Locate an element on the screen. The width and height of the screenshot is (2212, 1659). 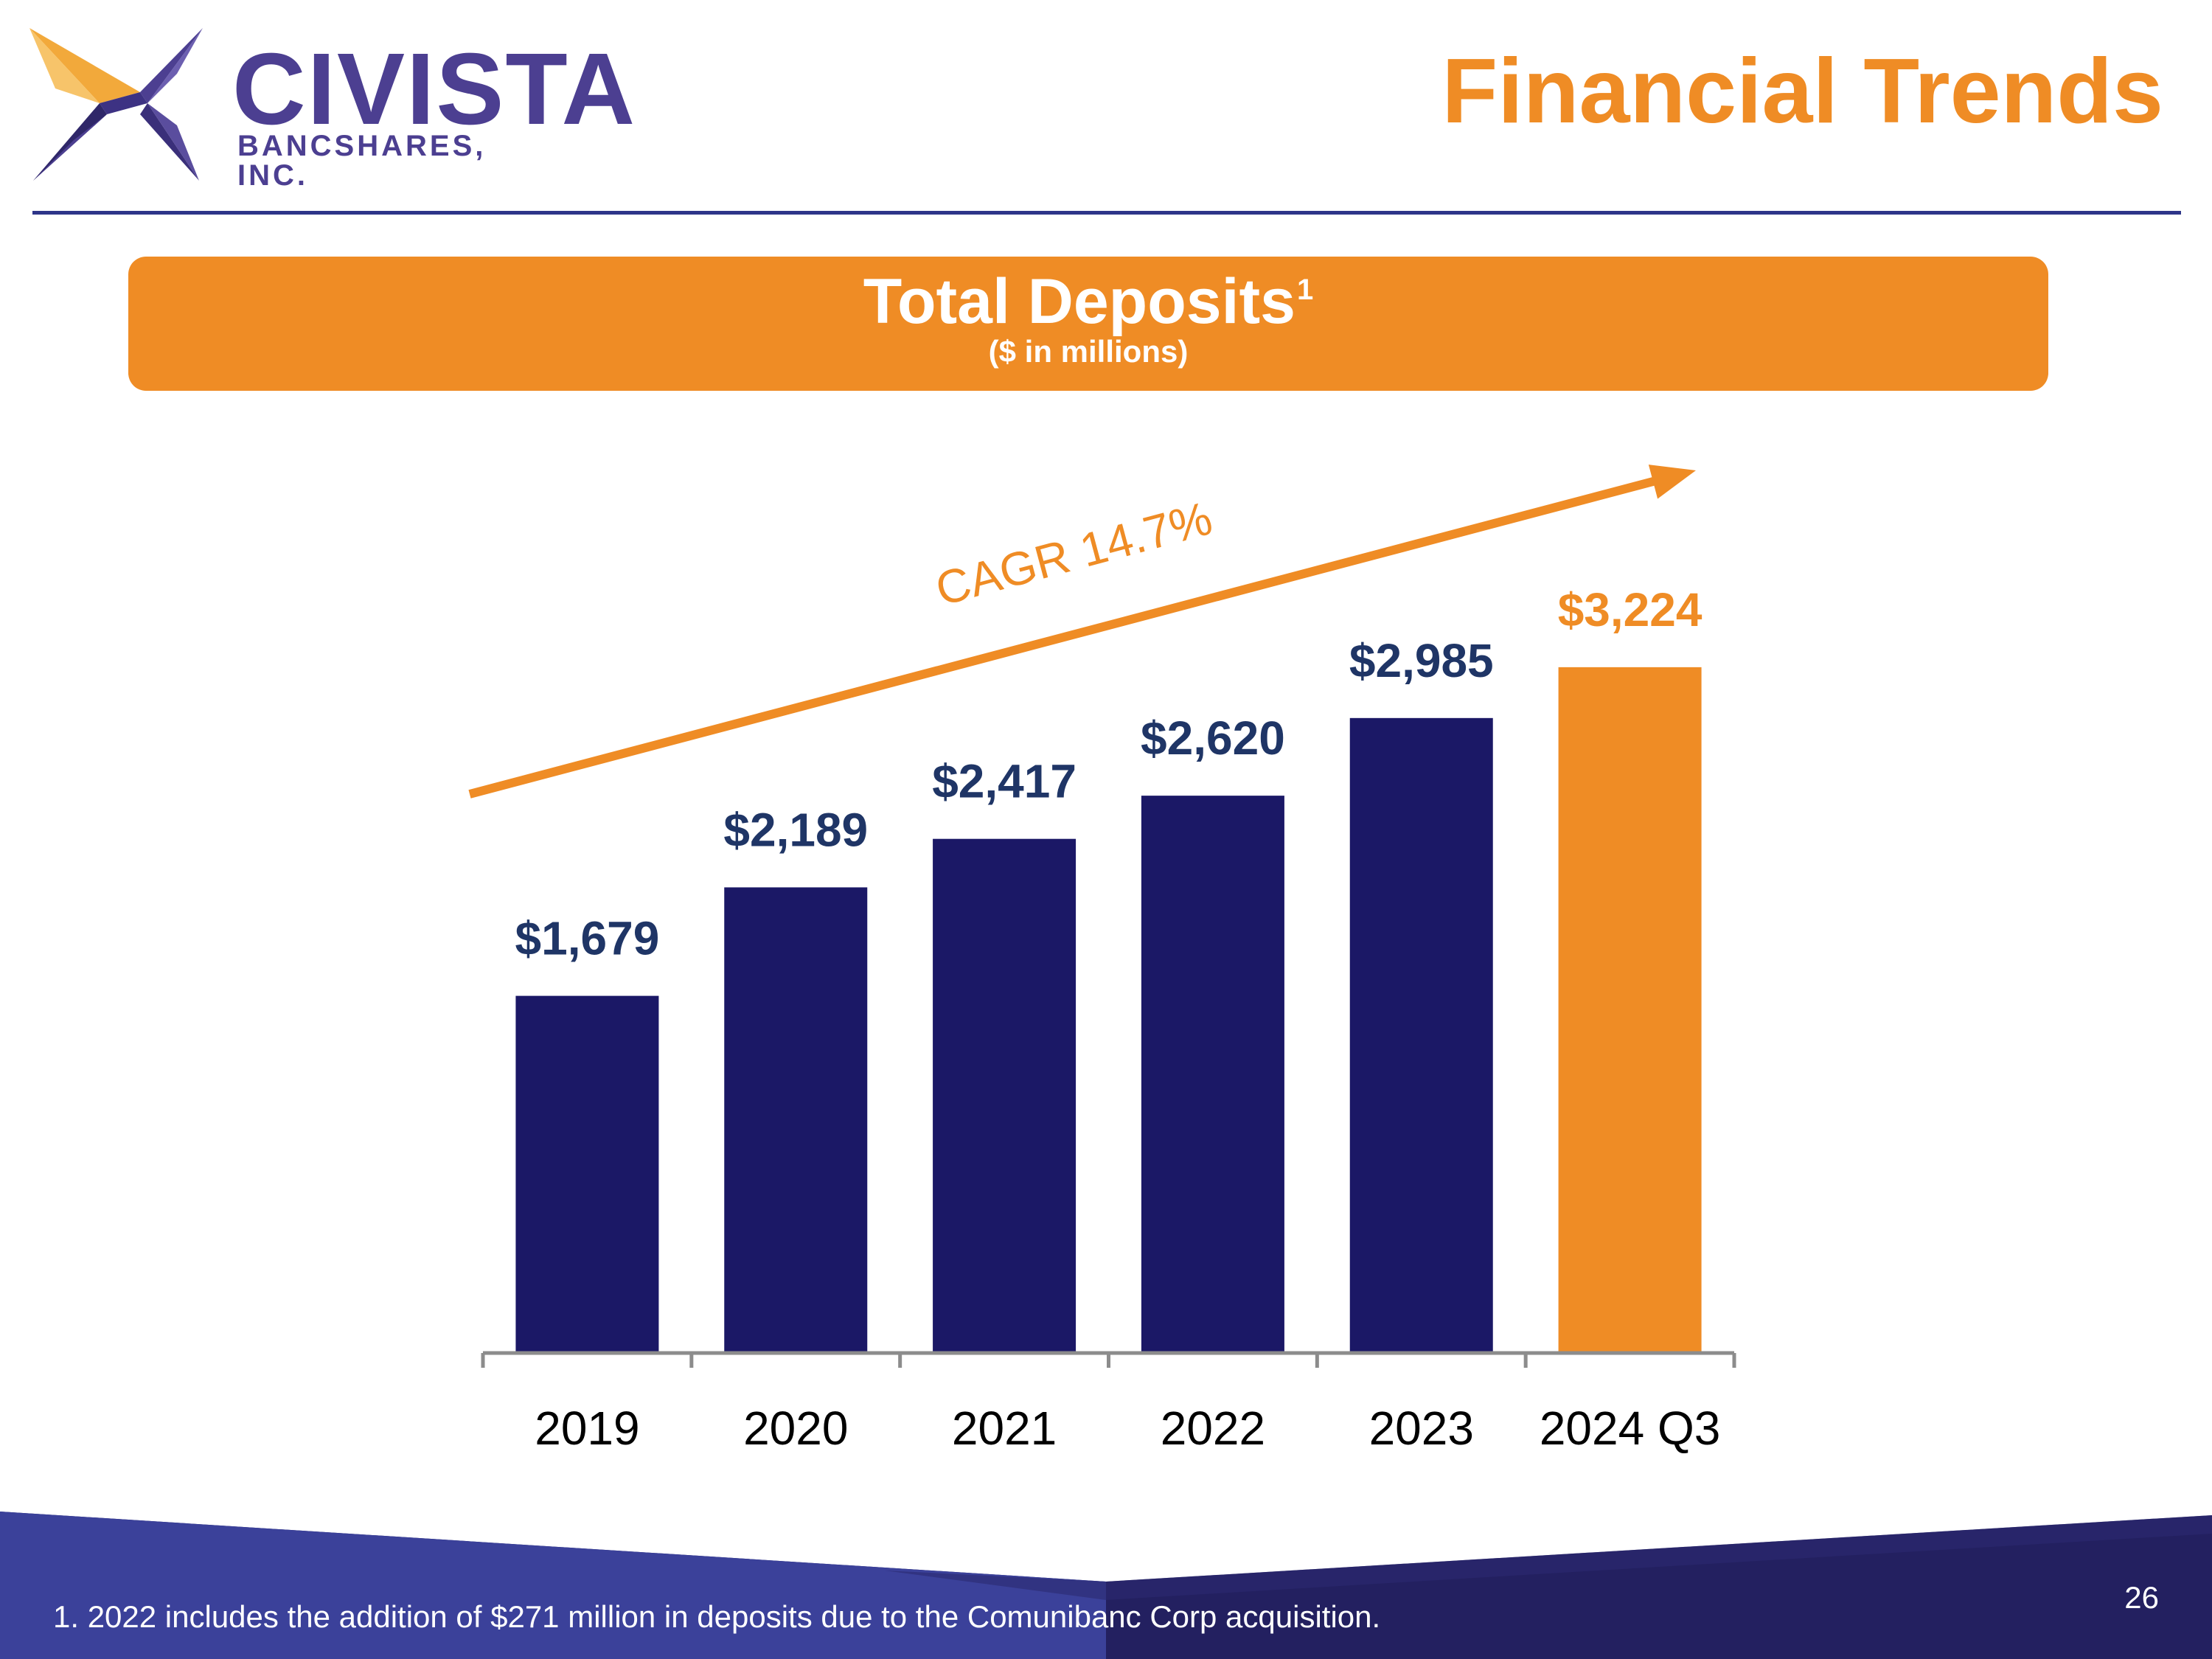
bar-2022 is located at coordinates (1212, 1074).